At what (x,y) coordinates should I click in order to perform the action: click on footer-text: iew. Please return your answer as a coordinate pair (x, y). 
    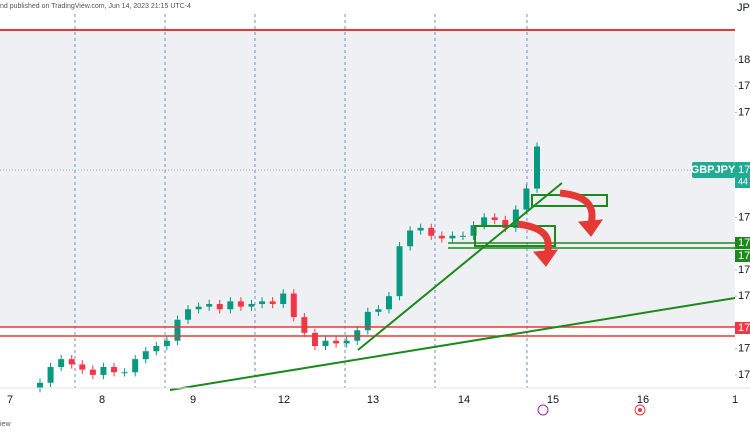
    Looking at the image, I should click on (5, 424).